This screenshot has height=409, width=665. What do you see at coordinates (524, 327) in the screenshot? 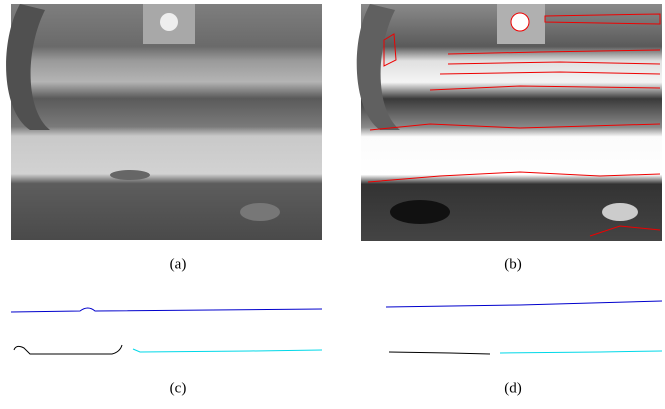
I see `lines-d` at bounding box center [524, 327].